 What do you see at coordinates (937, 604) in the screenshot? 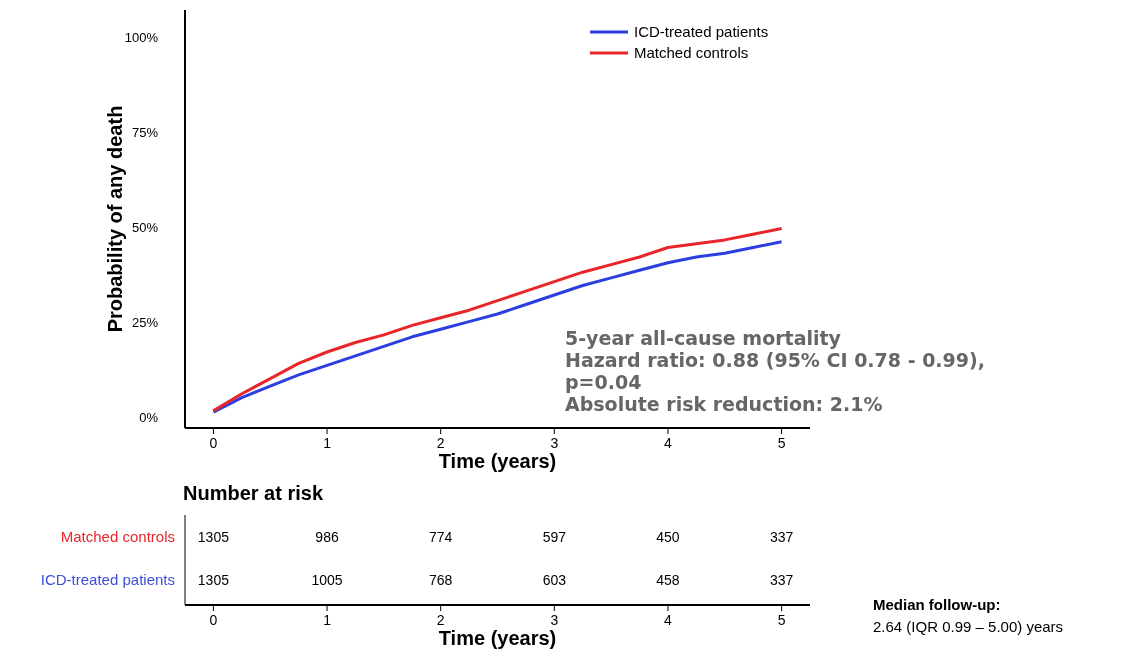
I see `text: Median follow-up:` at bounding box center [937, 604].